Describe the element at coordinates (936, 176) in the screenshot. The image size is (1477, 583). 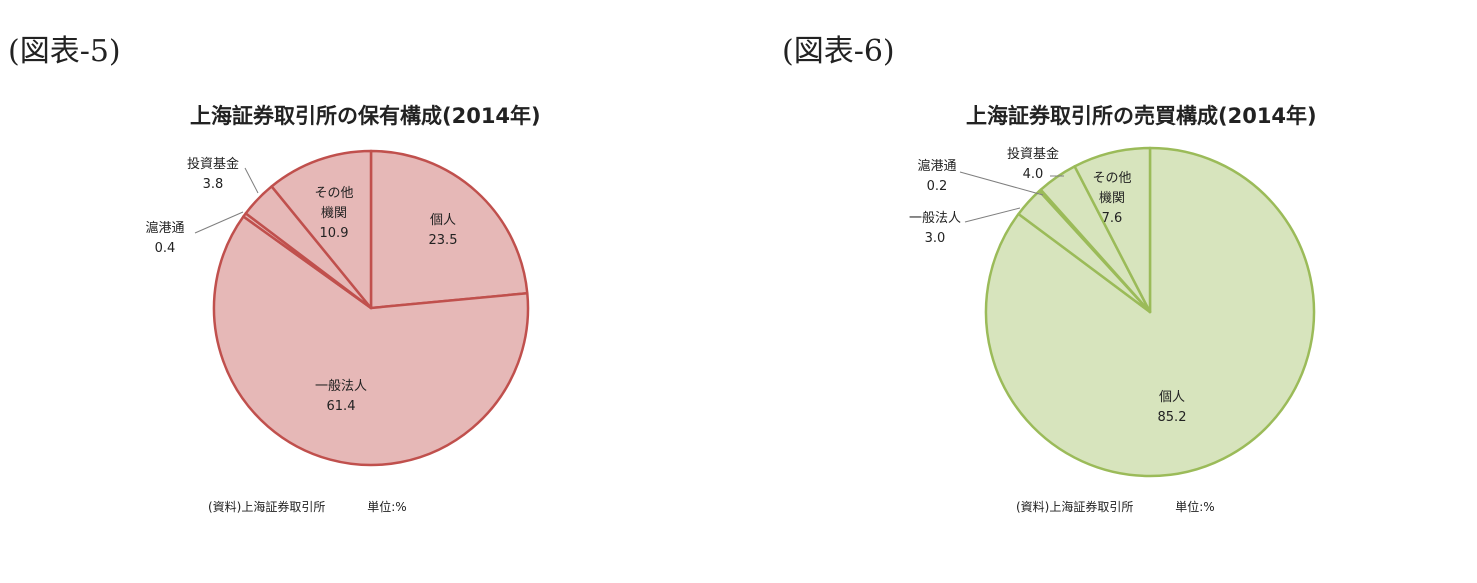
I see `slice-label-shanghai-hk-connect: 滬港通 0.2` at that location.